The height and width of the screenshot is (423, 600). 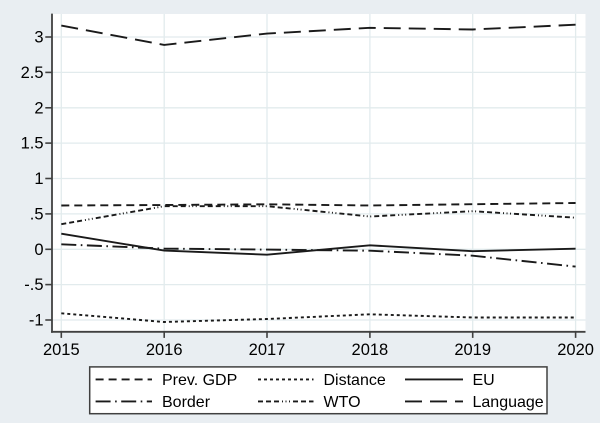 I want to click on svg-text: 2020, so click(x=575, y=350).